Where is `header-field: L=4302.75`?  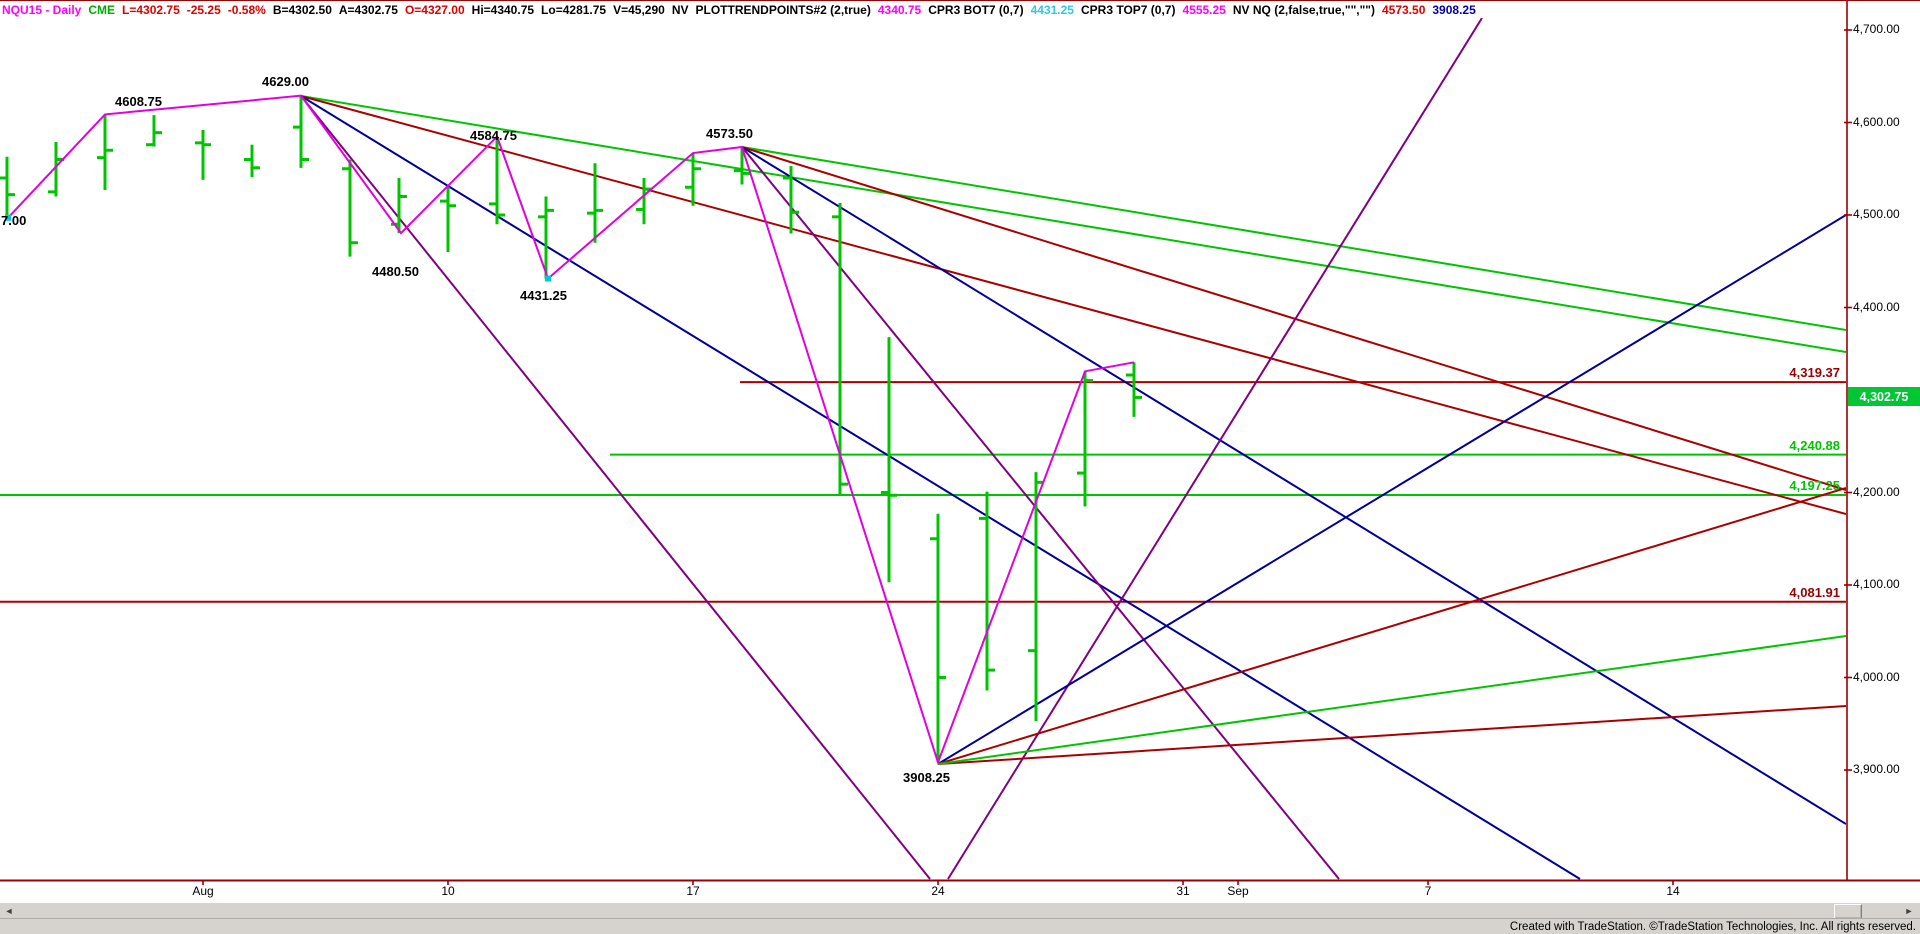
header-field: L=4302.75 is located at coordinates (151, 9).